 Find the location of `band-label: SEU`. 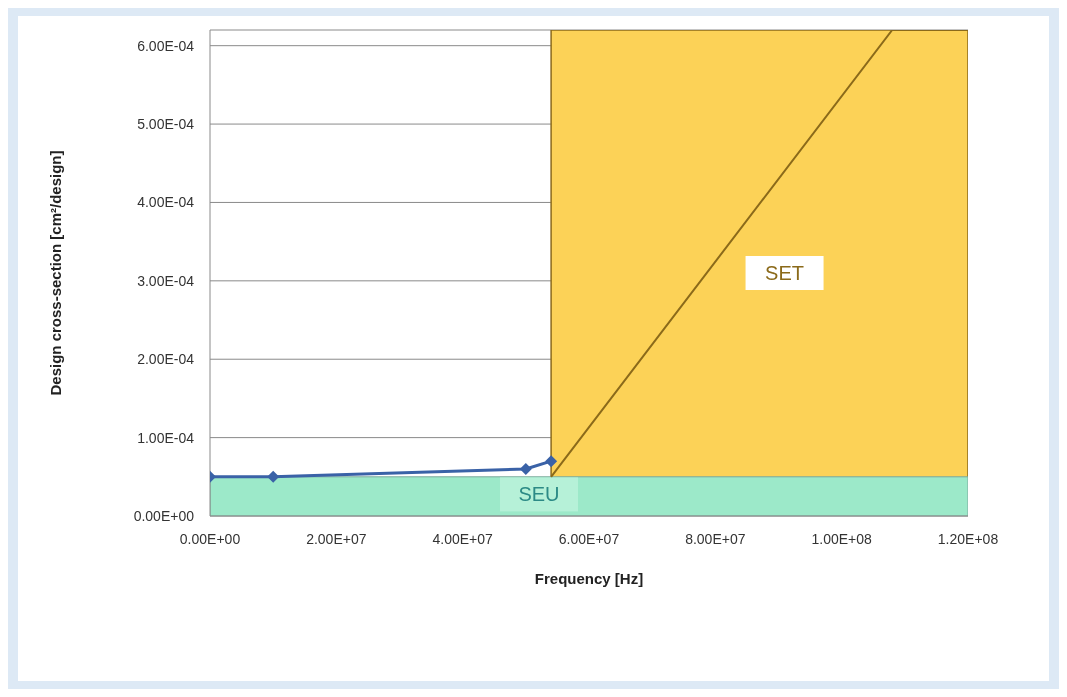

band-label: SEU is located at coordinates (539, 494).